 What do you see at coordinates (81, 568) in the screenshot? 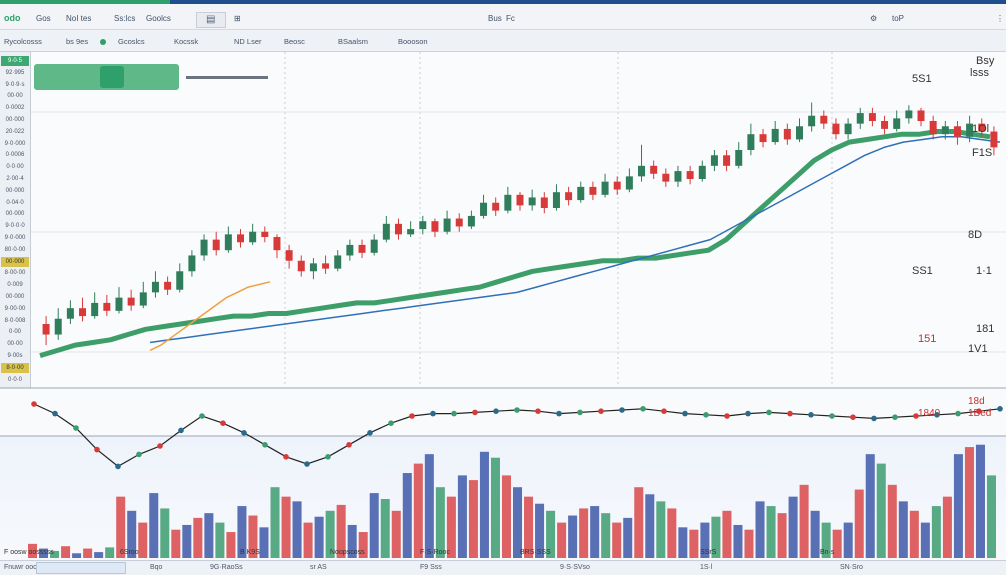
I see `status-tab` at bounding box center [81, 568].